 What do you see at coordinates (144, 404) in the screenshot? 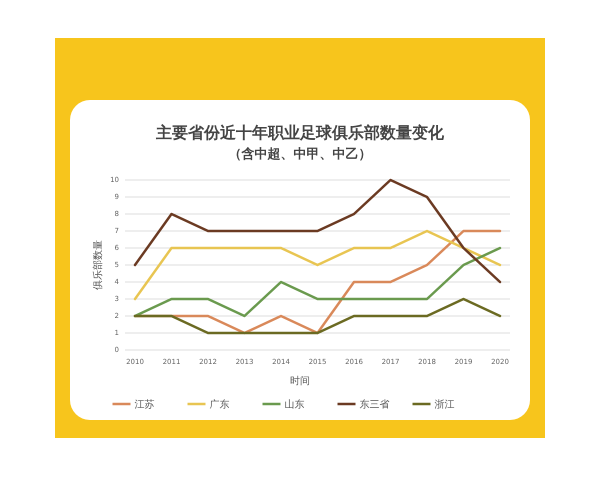
I see `legend-label: 江苏` at bounding box center [144, 404].